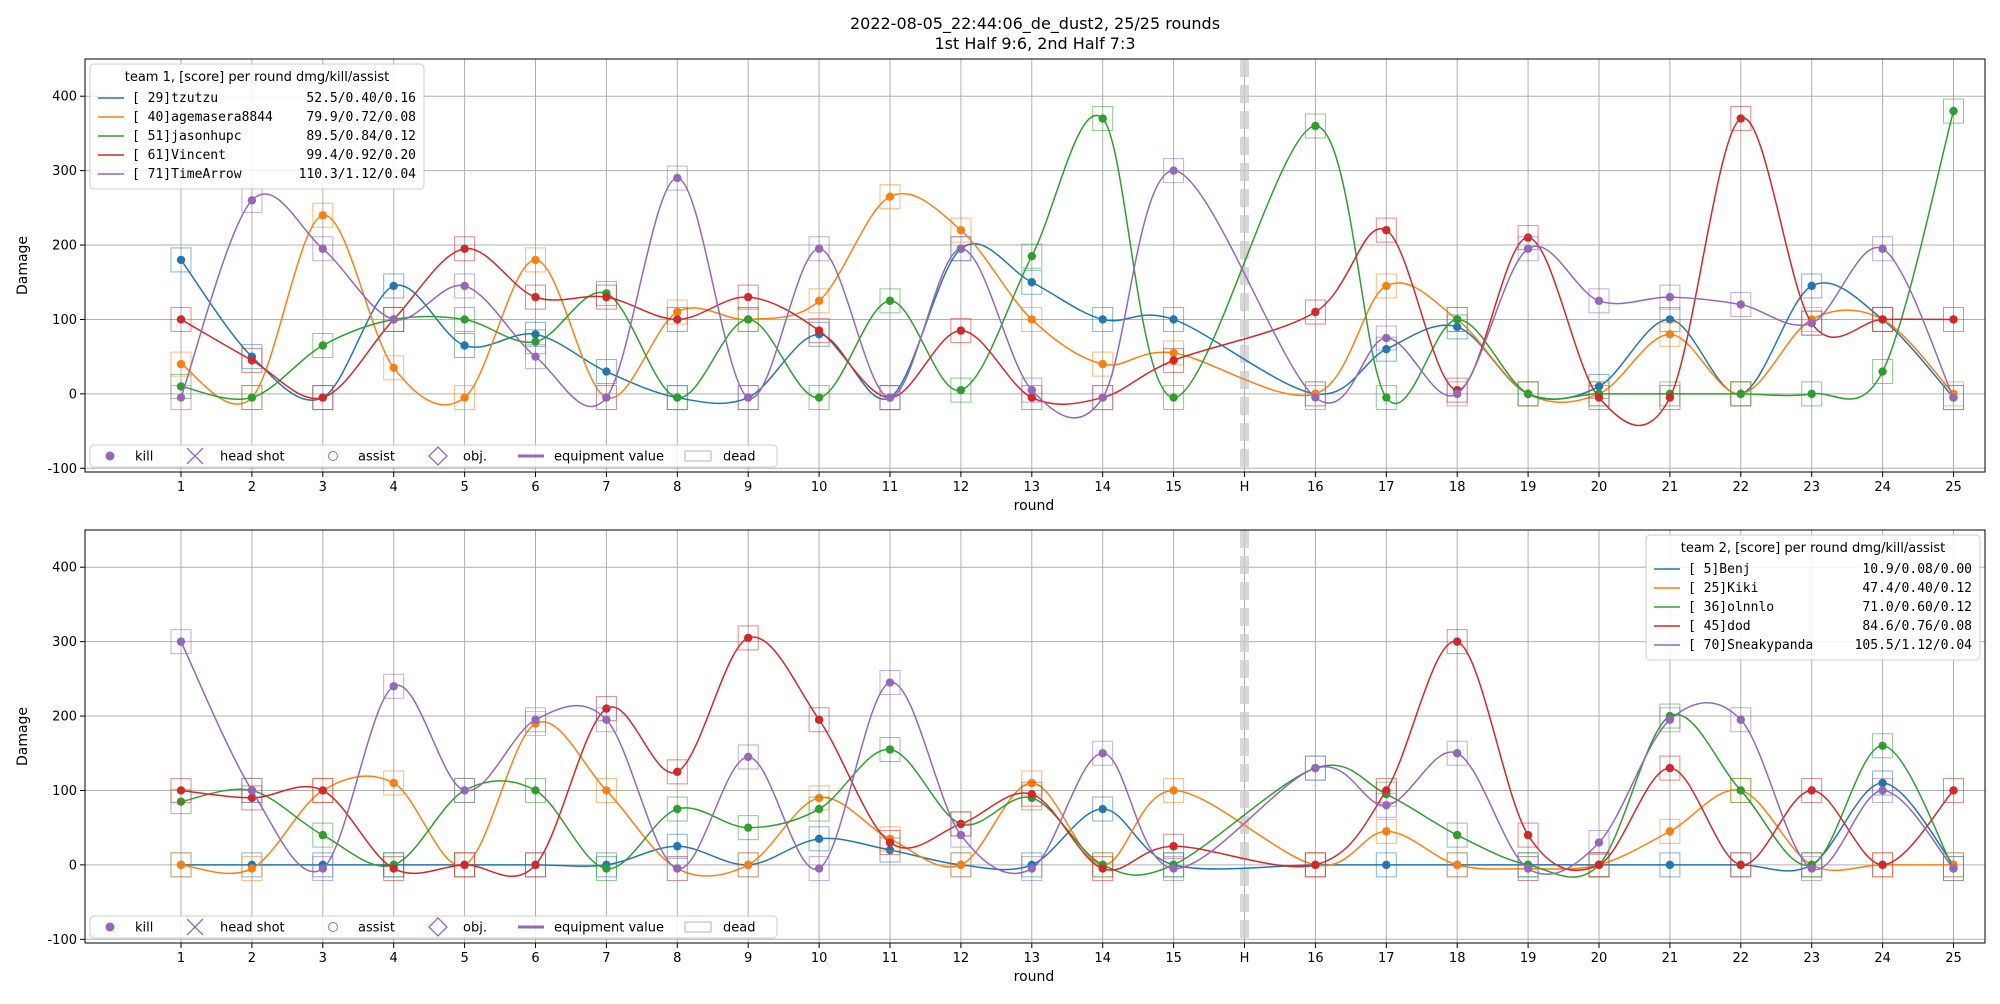 This screenshot has height=1004, width=2000. I want to click on x-tick-label: 18, so click(1457, 958).